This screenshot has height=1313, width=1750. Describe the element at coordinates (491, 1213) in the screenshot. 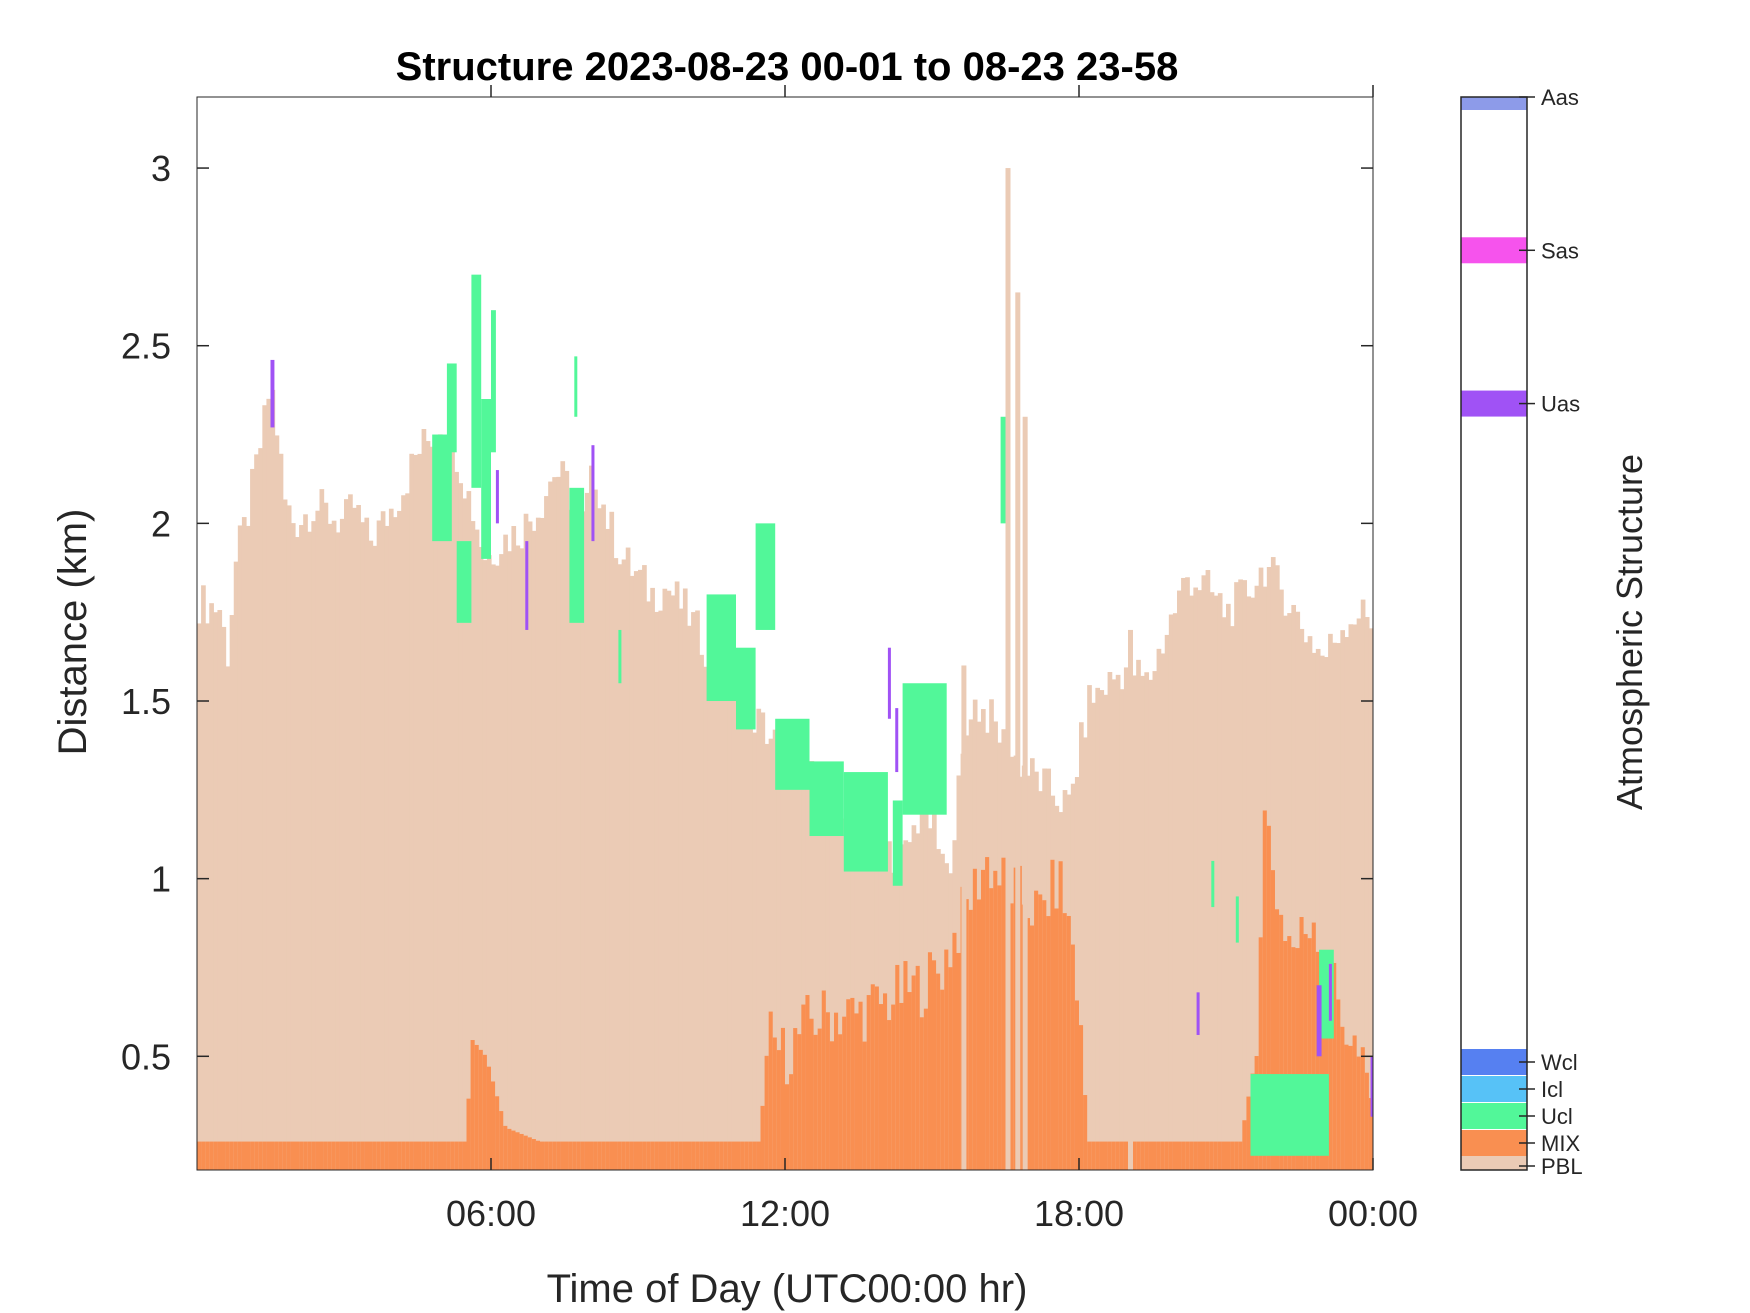

I see `x-tick-label: 06:00` at that location.